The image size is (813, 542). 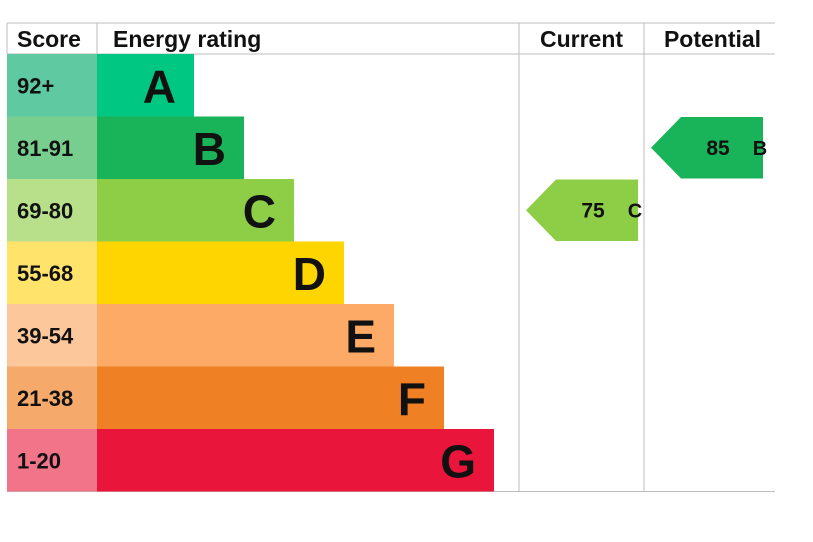 I want to click on current-arrow-shape, so click(x=582, y=210).